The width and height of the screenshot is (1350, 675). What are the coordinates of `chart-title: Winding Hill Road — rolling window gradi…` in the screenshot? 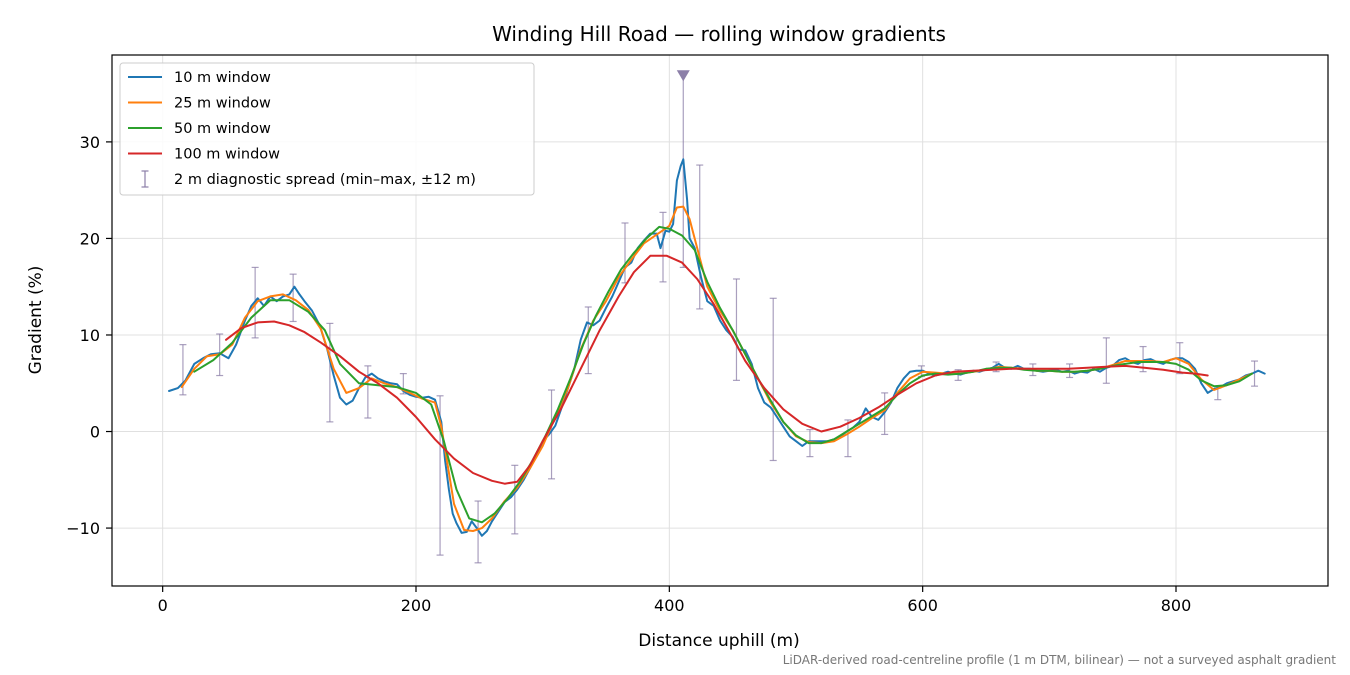 It's located at (719, 34).